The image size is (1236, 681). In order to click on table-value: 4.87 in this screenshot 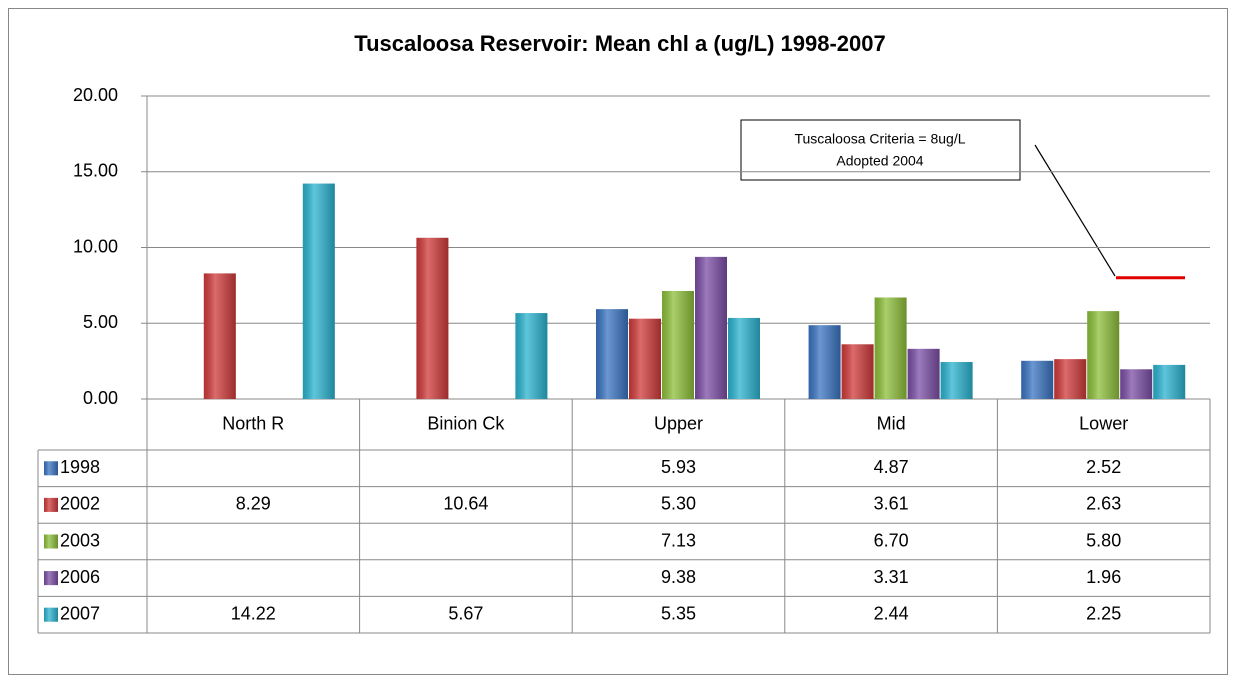, I will do `click(891, 467)`.